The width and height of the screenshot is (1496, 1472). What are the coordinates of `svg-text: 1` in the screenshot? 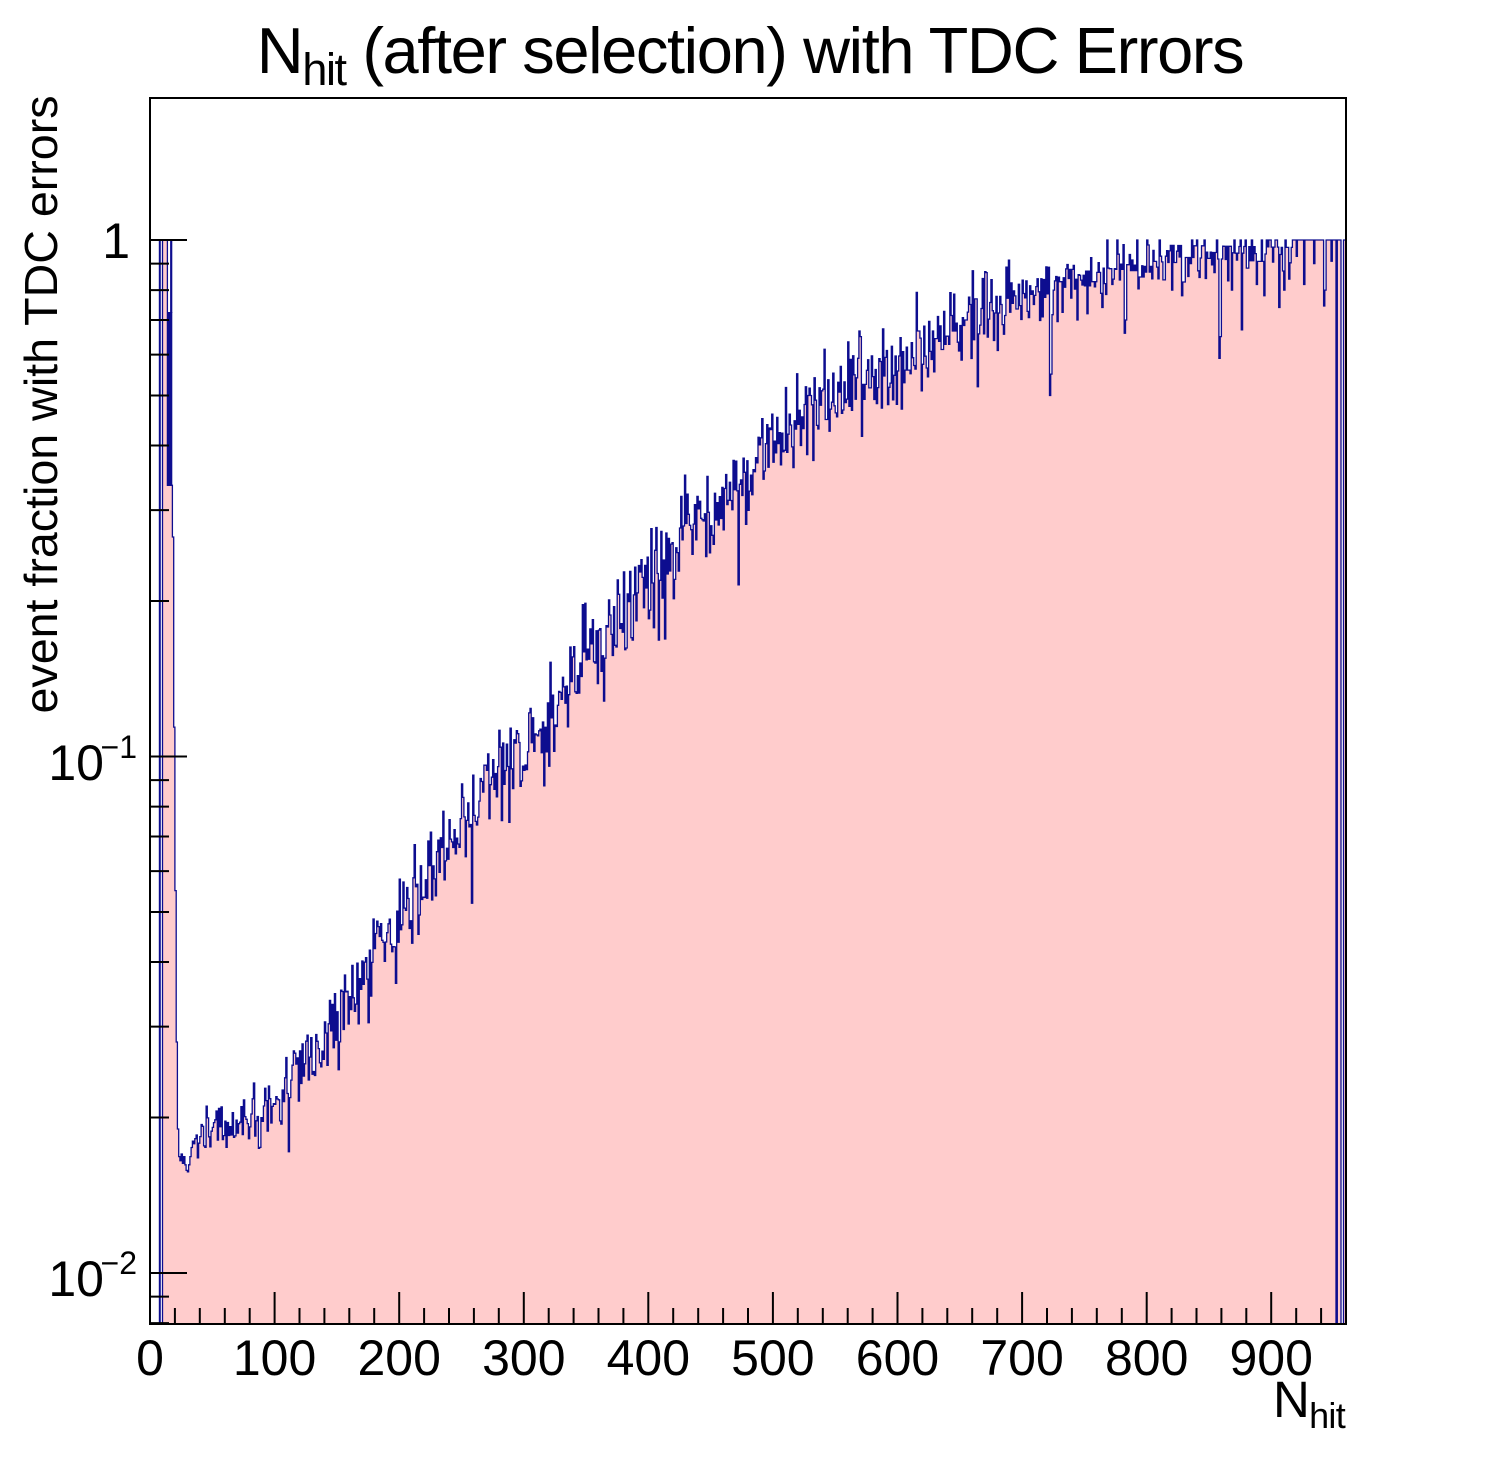 It's located at (116, 241).